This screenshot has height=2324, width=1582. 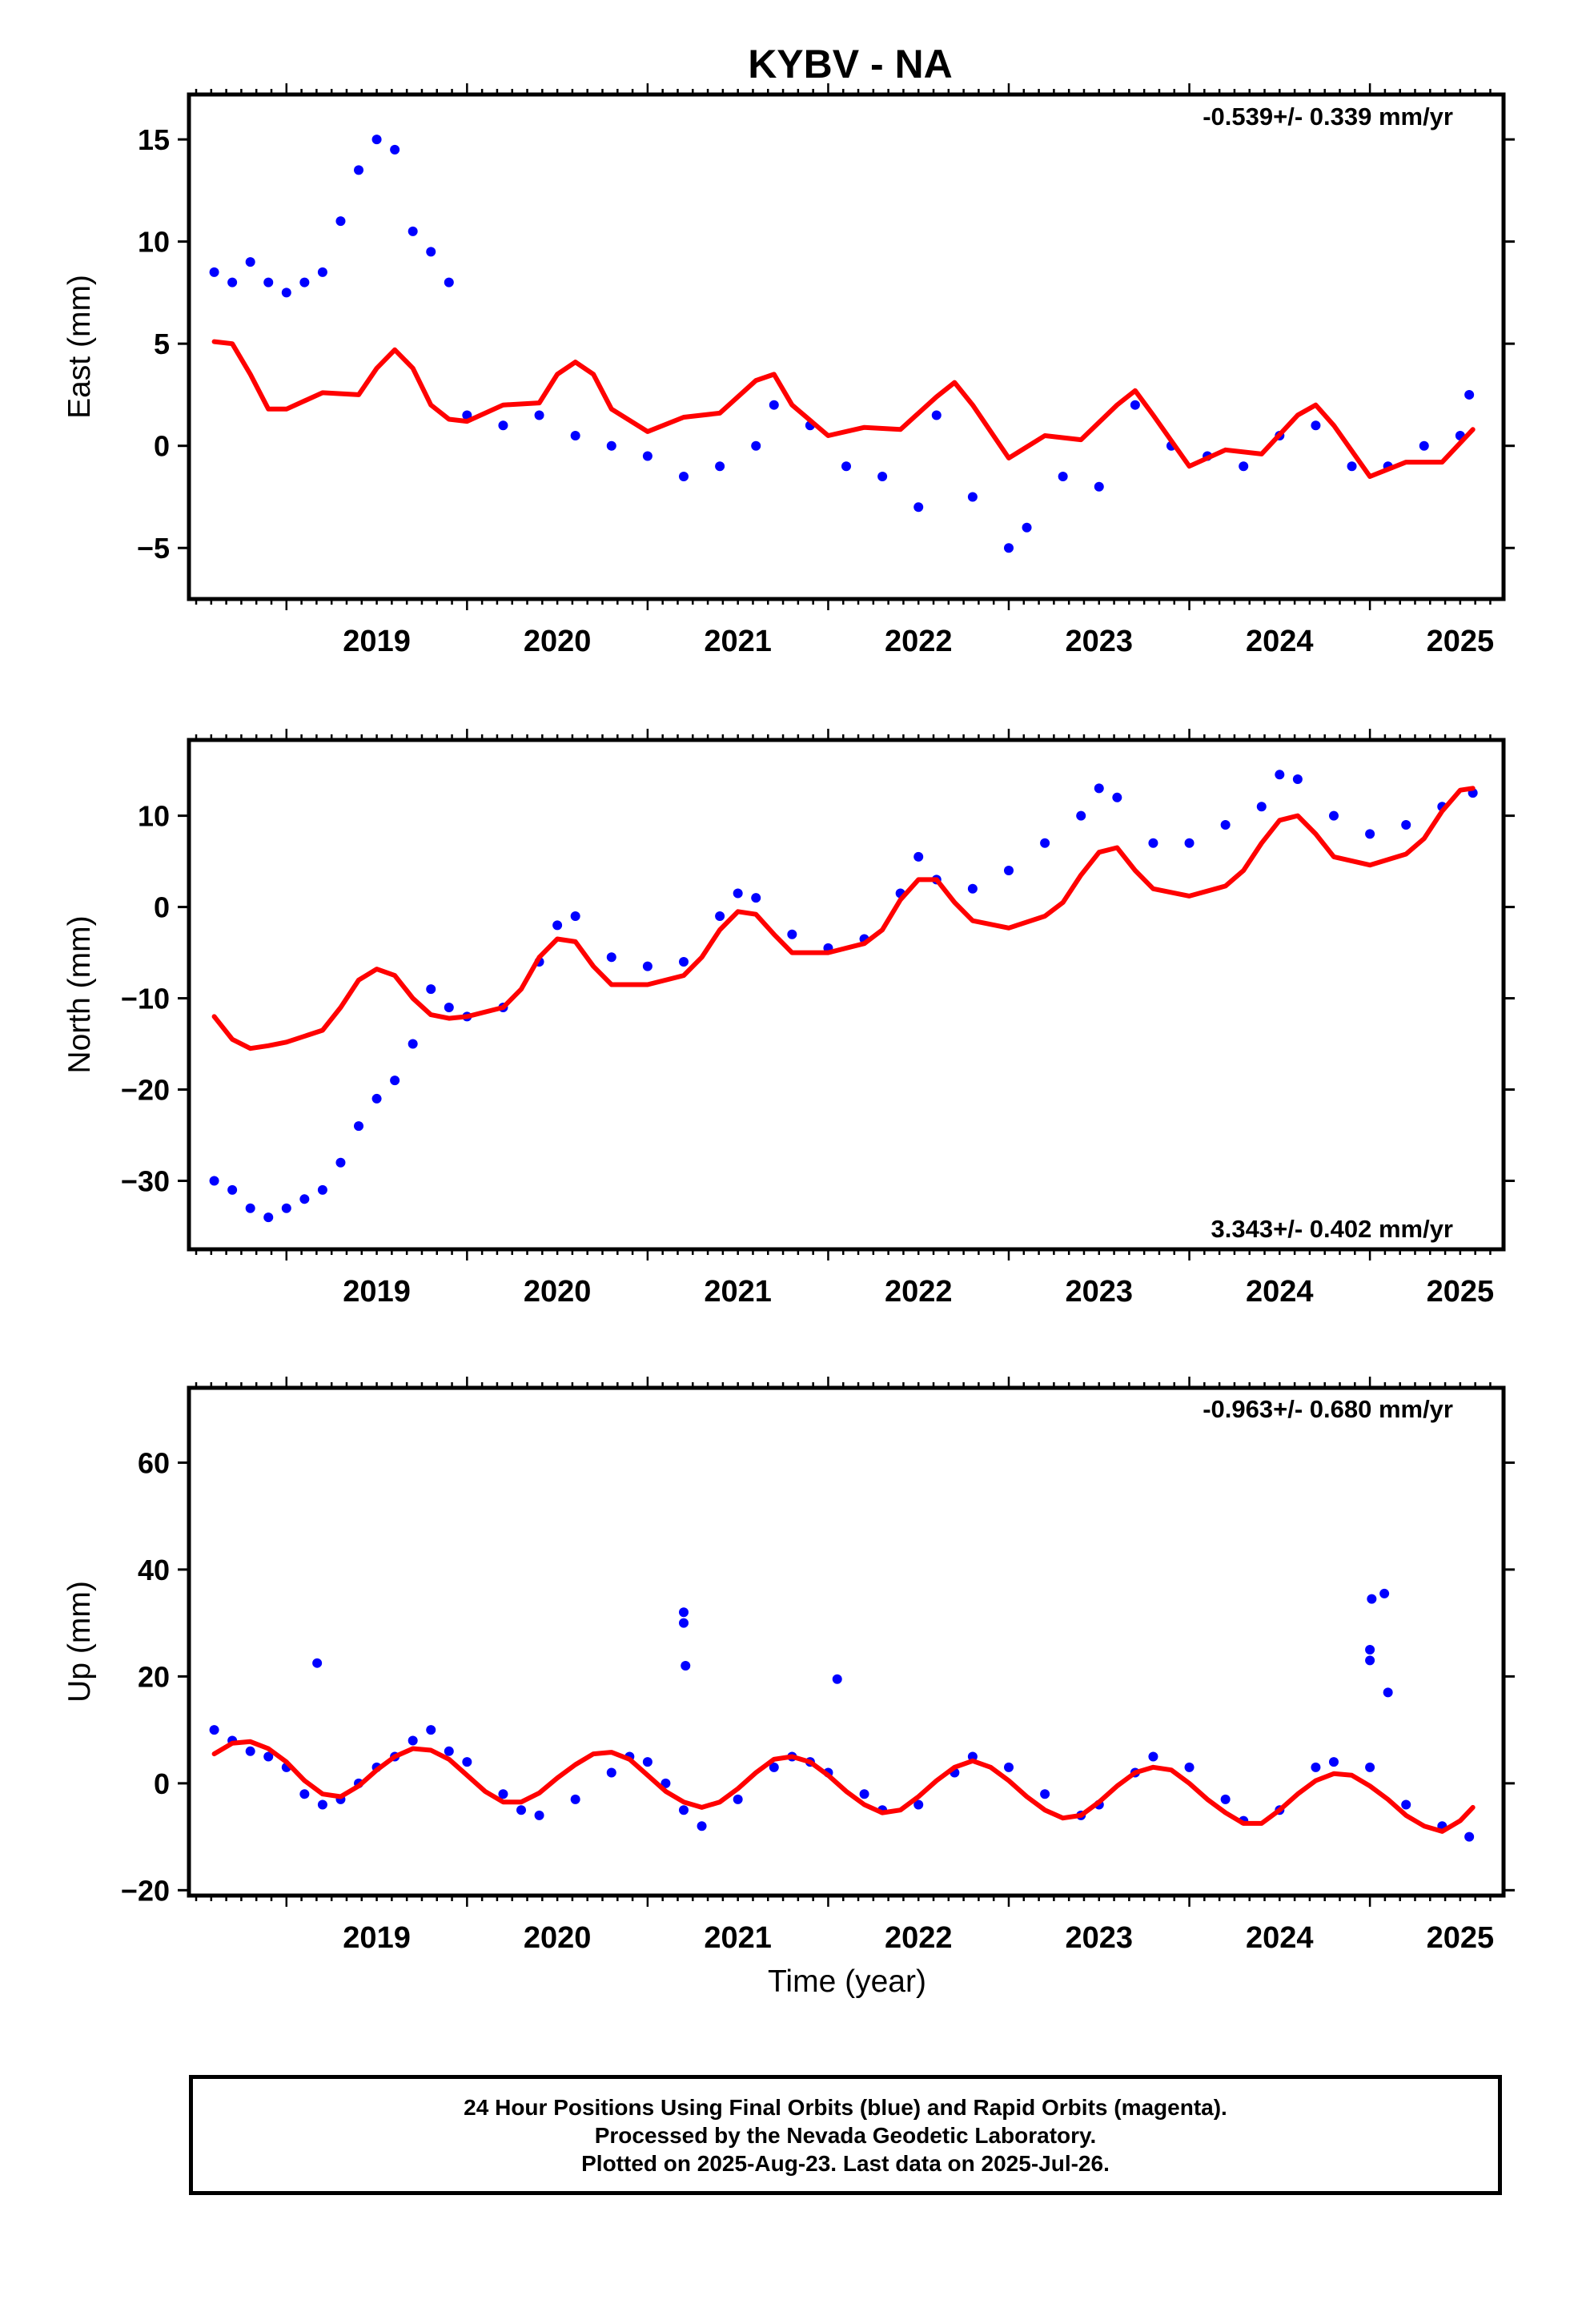 I want to click on y-tick-label: −20, so click(x=145, y=1090).